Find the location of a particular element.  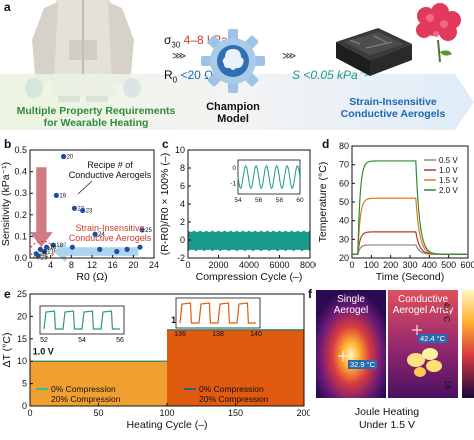

x-tick-label: 16 is located at coordinates (113, 265).